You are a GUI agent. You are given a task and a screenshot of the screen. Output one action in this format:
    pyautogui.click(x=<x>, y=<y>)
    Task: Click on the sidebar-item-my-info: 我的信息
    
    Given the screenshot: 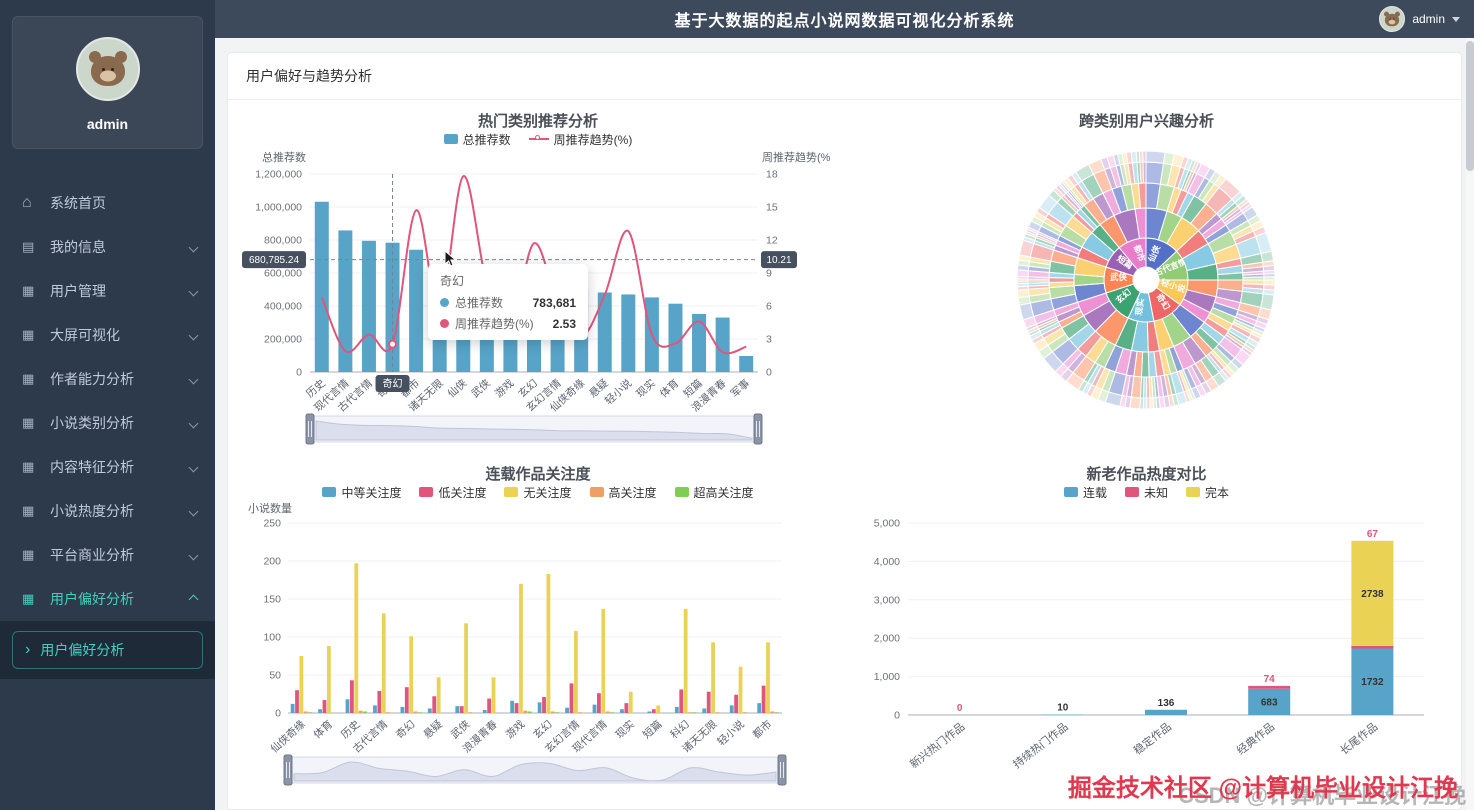 What is the action you would take?
    pyautogui.click(x=107, y=247)
    